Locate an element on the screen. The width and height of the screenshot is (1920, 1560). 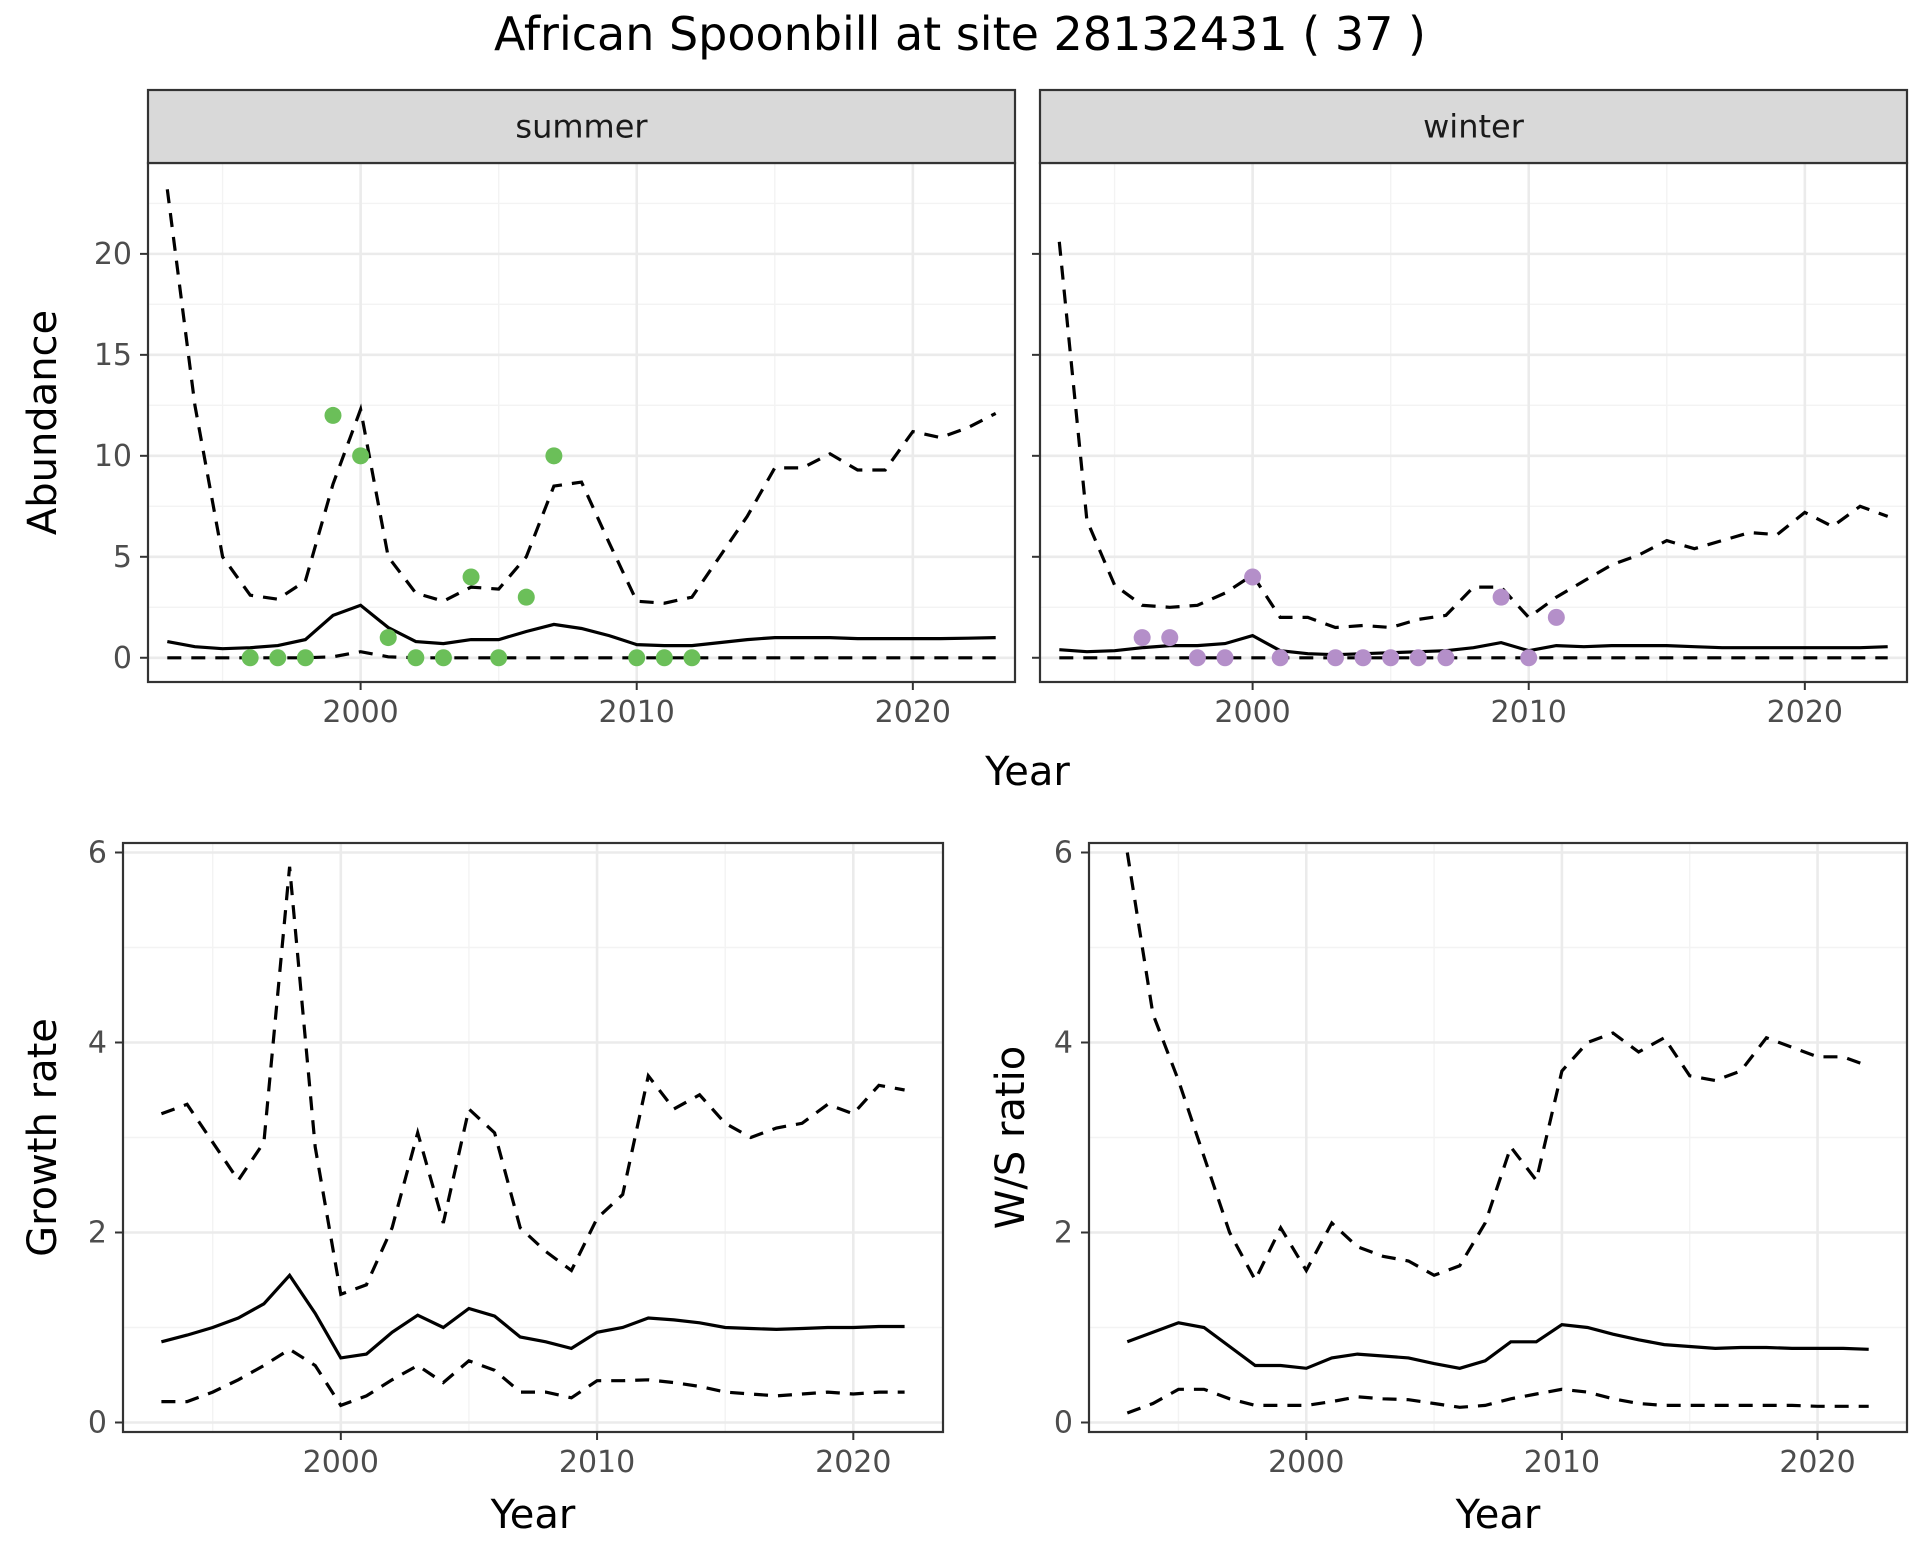
facet-strip-label: summer is located at coordinates (581, 127).